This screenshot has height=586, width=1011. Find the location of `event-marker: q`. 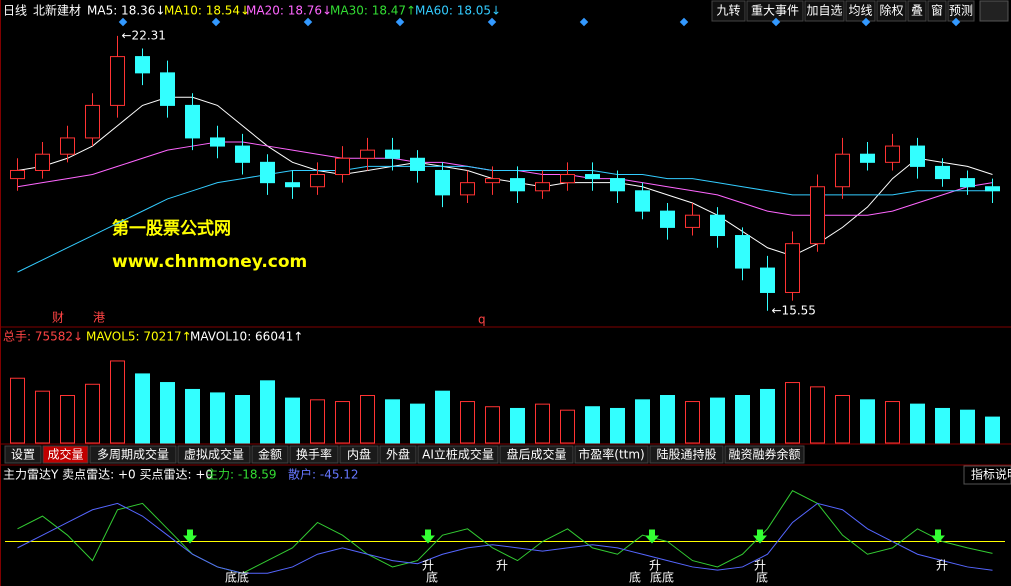

event-marker: q is located at coordinates (482, 320).